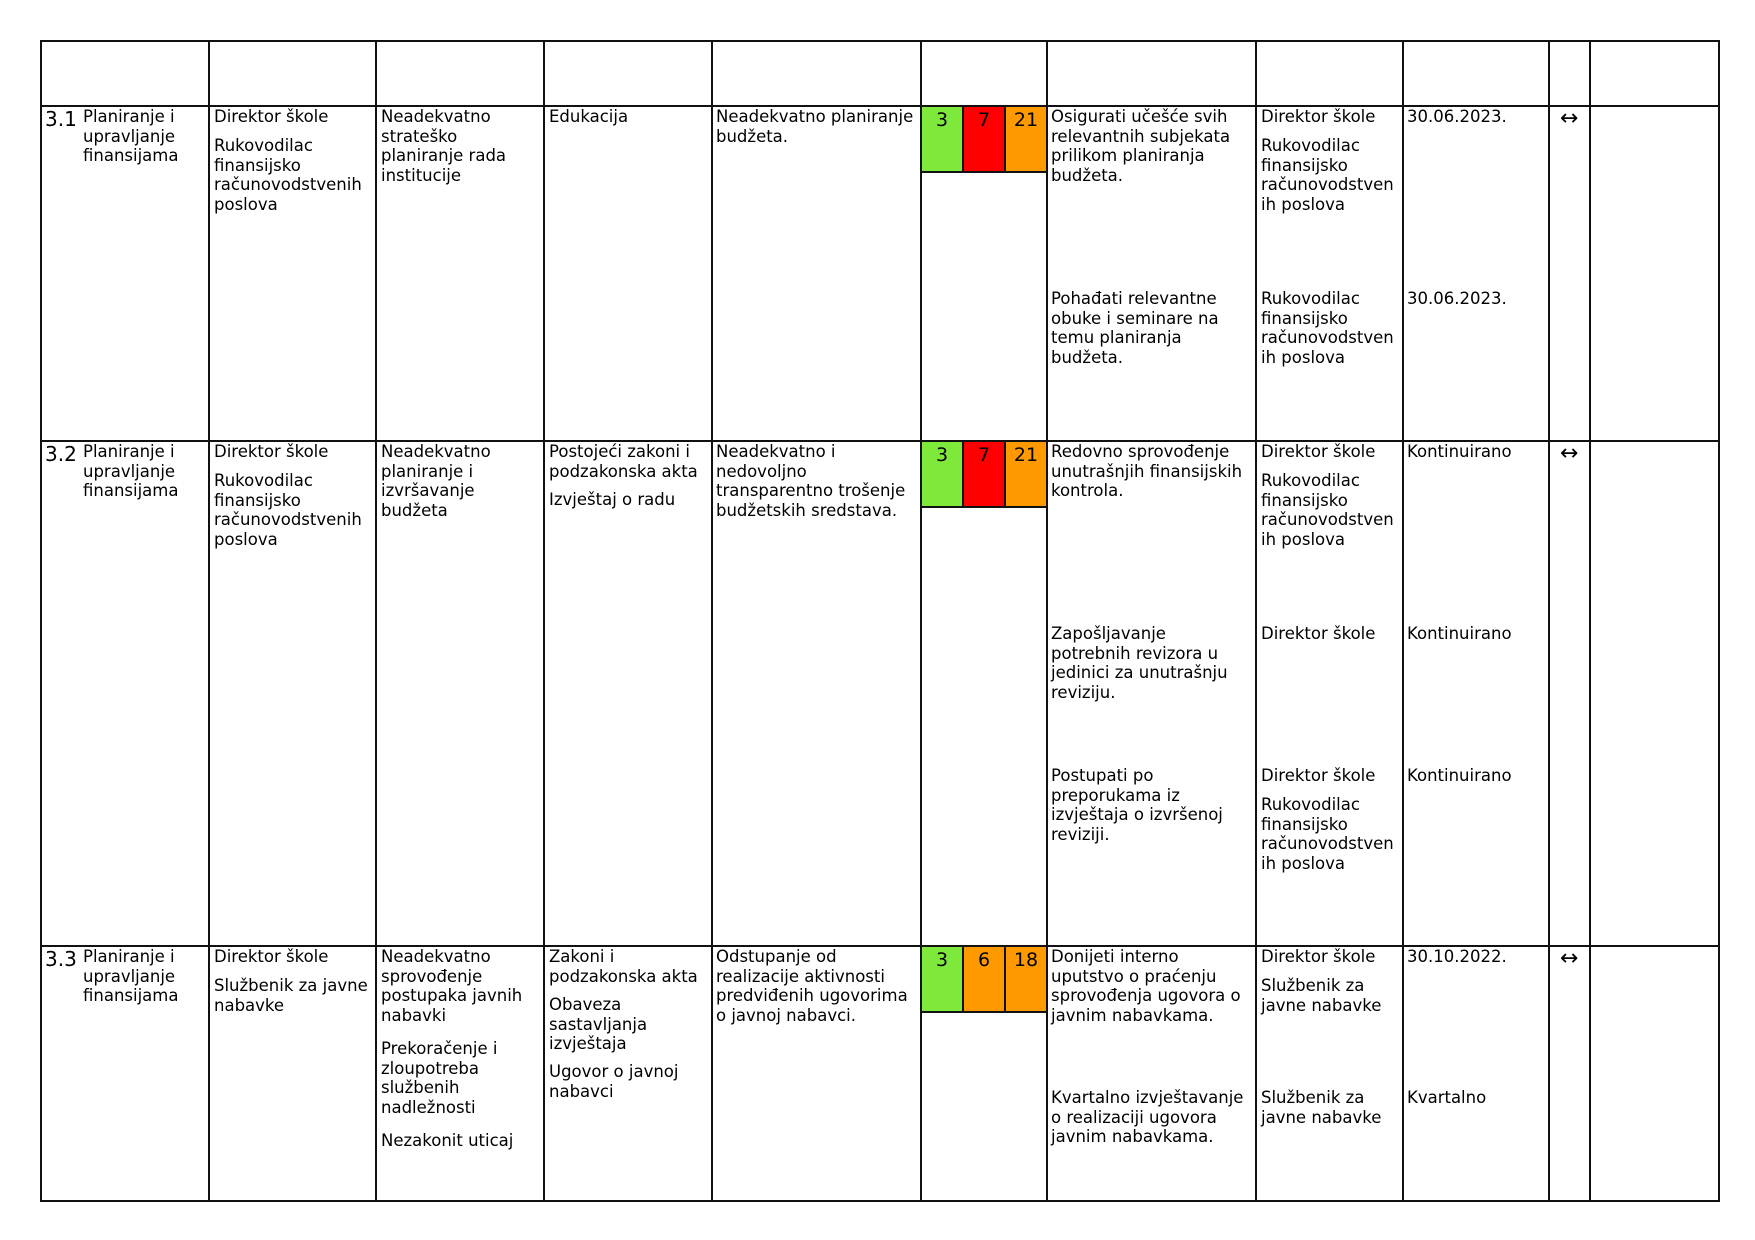  Describe the element at coordinates (1719, 621) in the screenshot. I see `table-border-right` at that location.